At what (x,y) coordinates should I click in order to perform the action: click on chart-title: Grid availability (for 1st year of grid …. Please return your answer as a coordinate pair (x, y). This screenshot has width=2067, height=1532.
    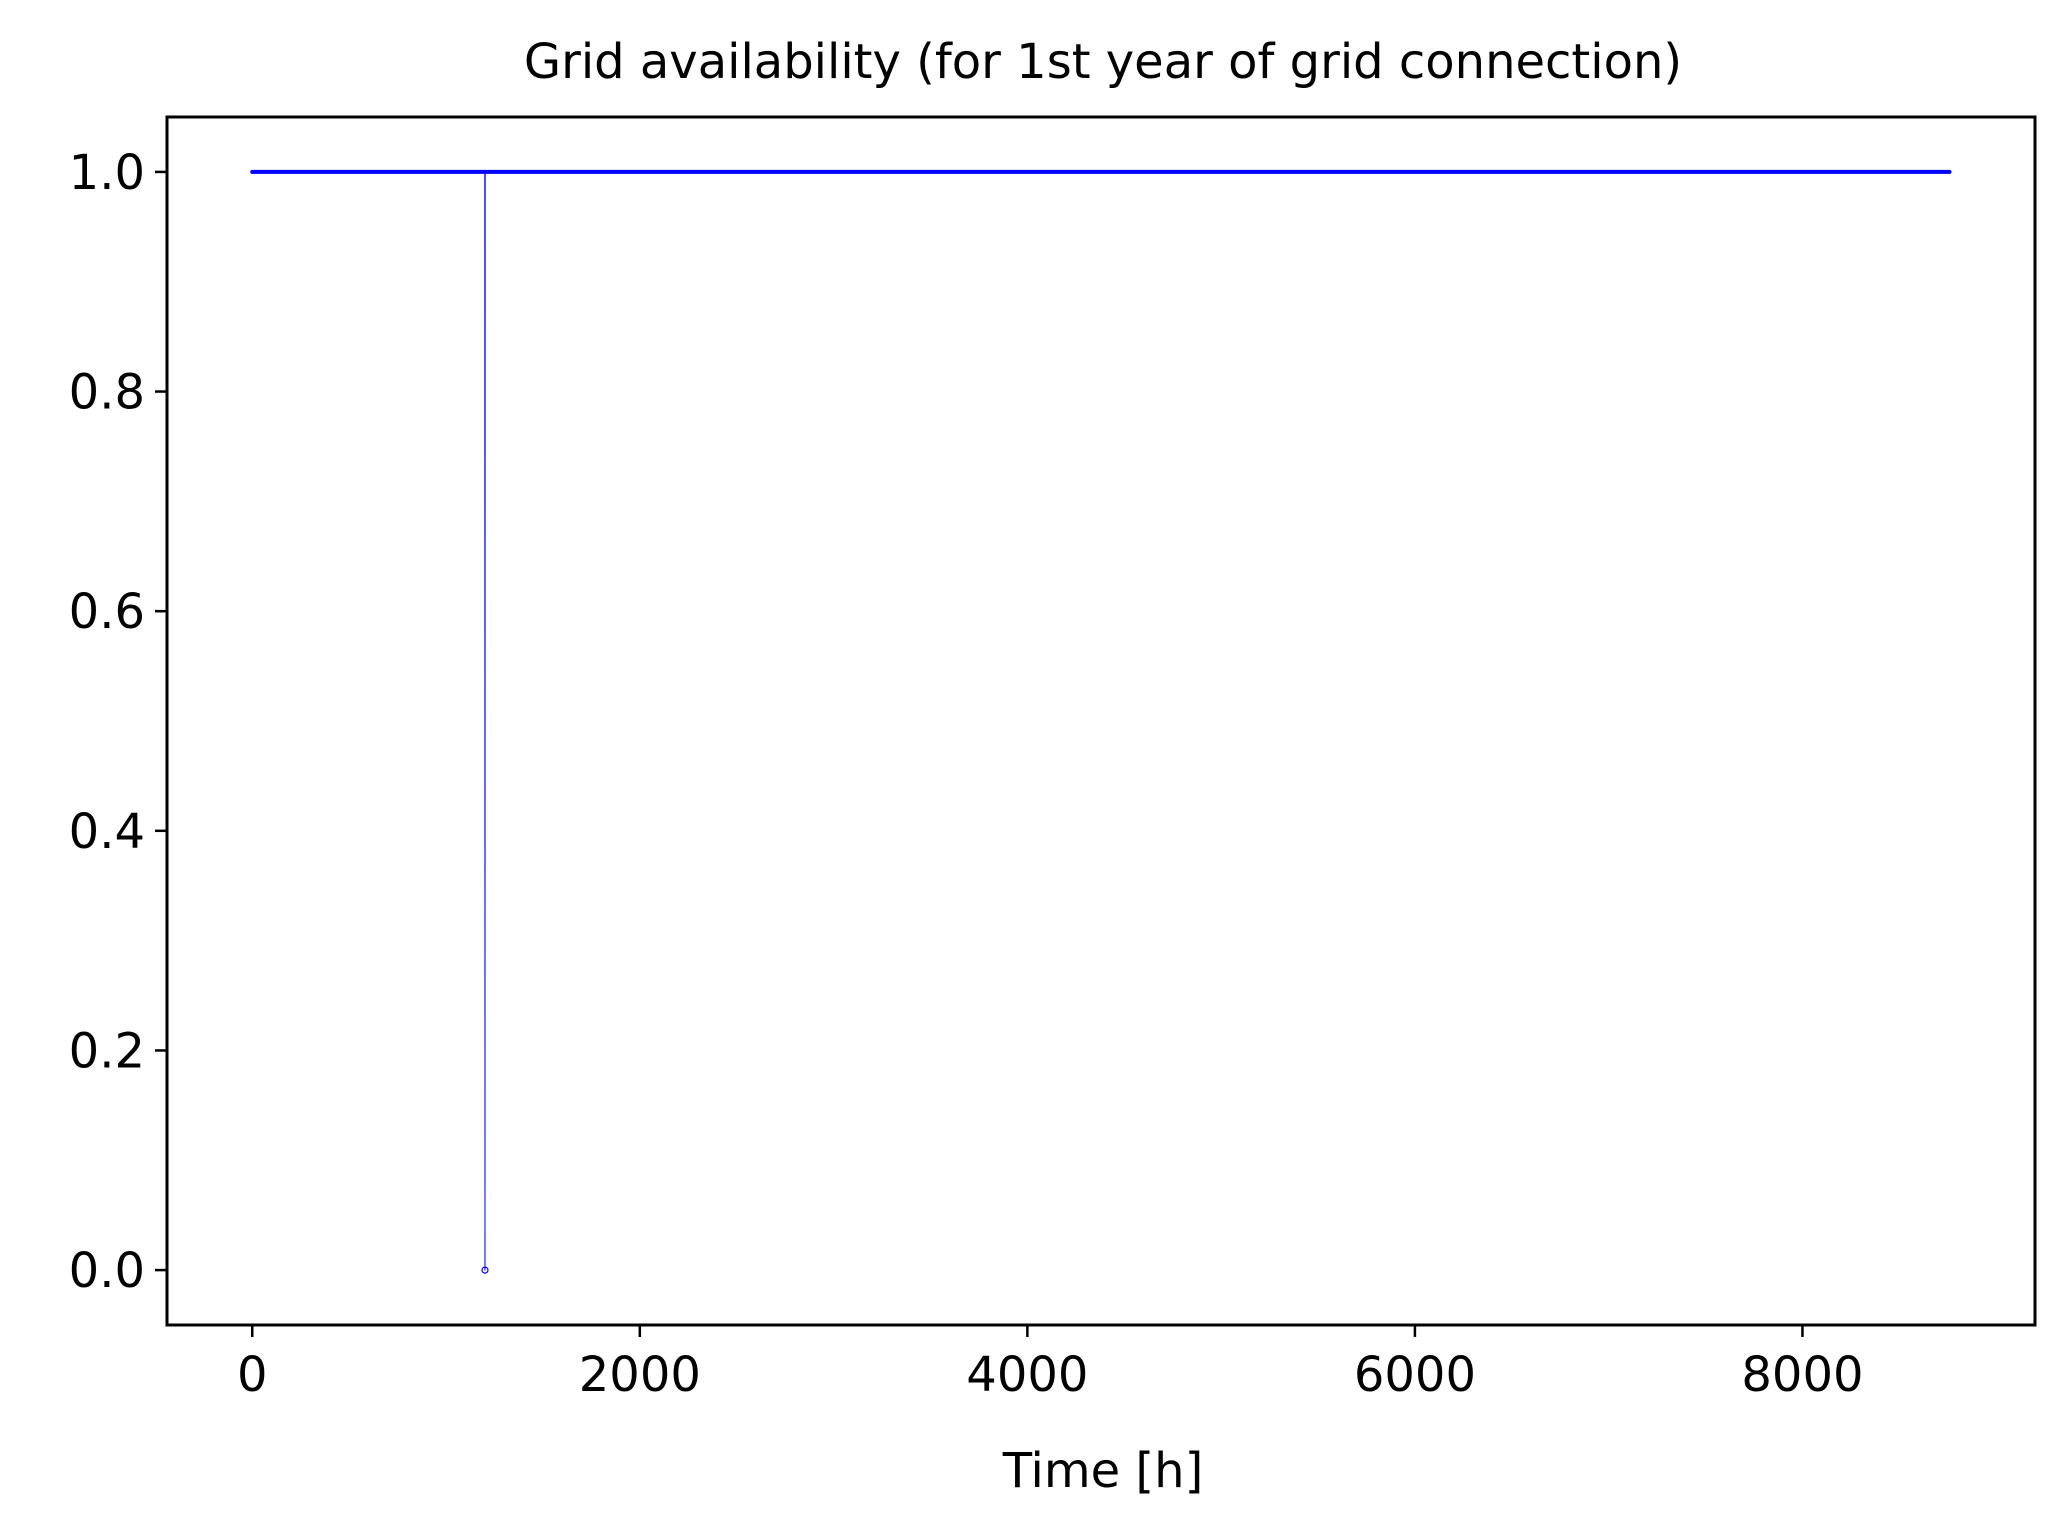
    Looking at the image, I should click on (1103, 62).